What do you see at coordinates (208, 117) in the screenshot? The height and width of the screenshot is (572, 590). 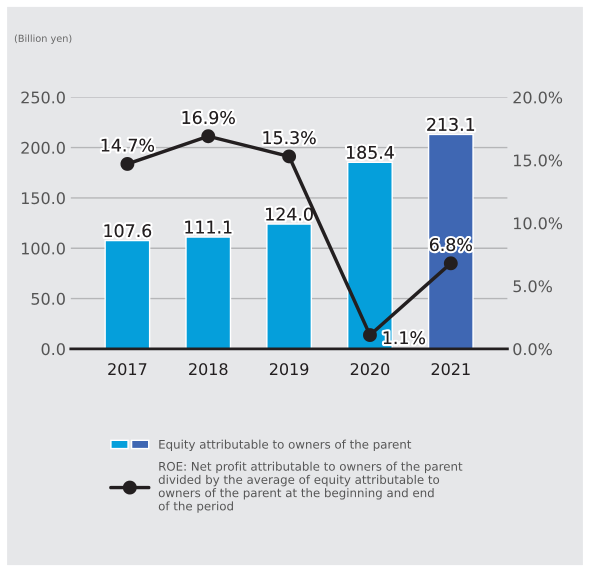 I see `data-label: 16.9%` at bounding box center [208, 117].